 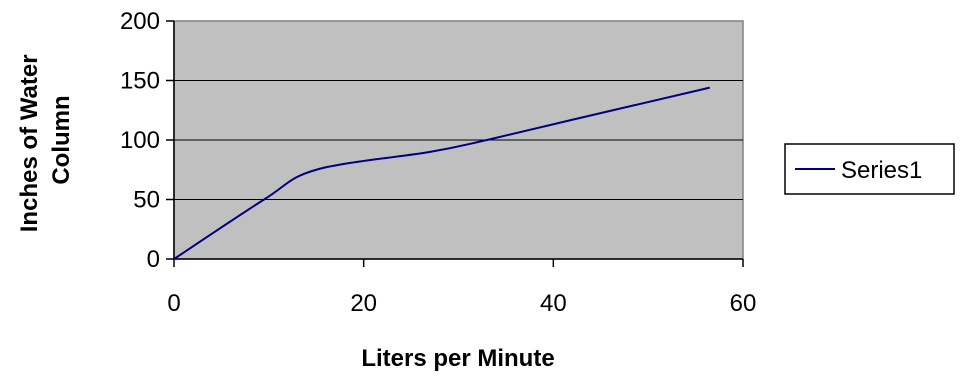 I want to click on y-axis-ticks: 0 50 100 150 200, so click(x=147, y=140).